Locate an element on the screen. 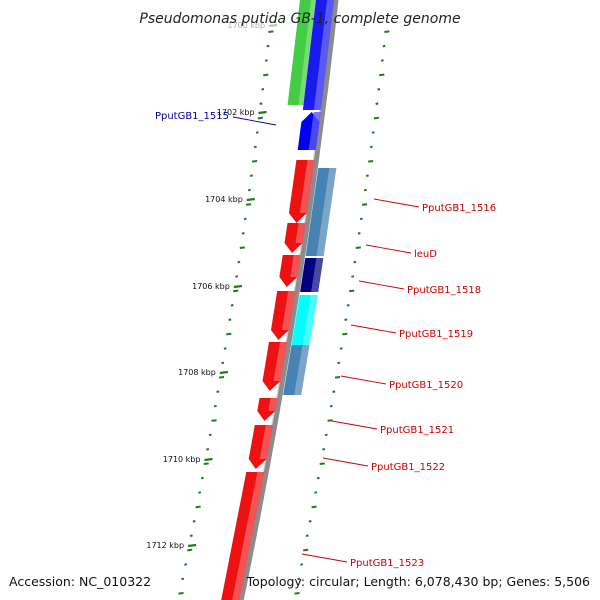  gene-label: PputGB1_1521 is located at coordinates (392, 428).